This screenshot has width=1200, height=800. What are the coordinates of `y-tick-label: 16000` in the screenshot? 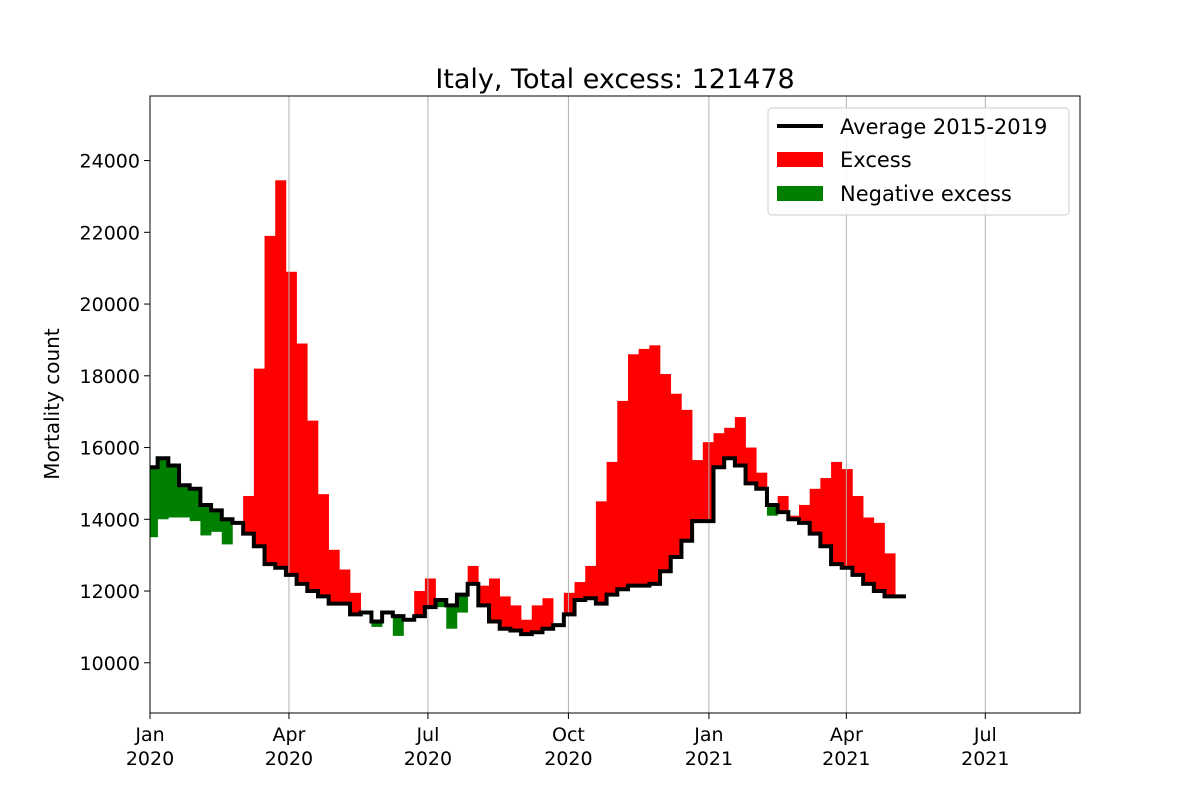 It's located at (110, 449).